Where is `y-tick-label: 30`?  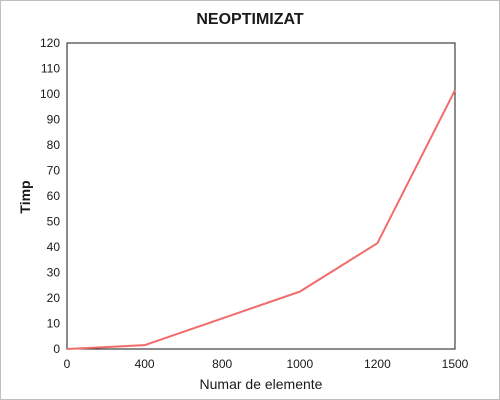 y-tick-label: 30 is located at coordinates (54, 273).